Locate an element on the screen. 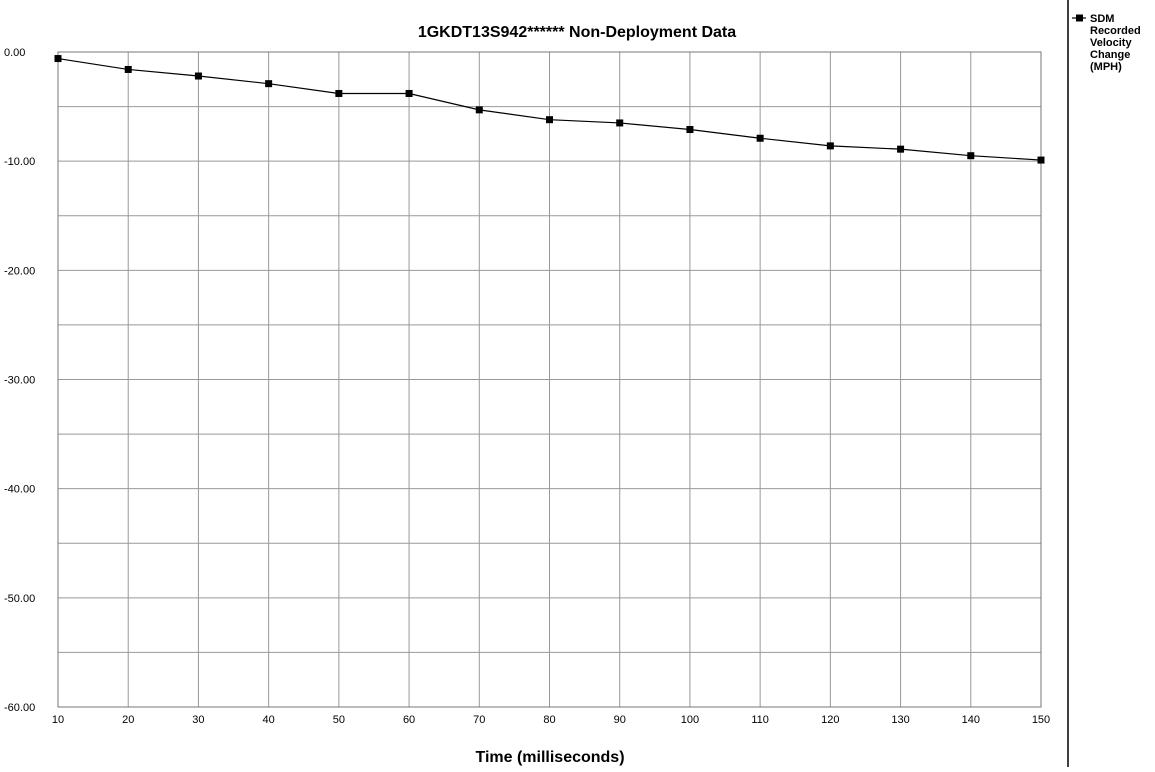 Image resolution: width=1155 pixels, height=772 pixels. legend-label: (MPH) is located at coordinates (1106, 67).